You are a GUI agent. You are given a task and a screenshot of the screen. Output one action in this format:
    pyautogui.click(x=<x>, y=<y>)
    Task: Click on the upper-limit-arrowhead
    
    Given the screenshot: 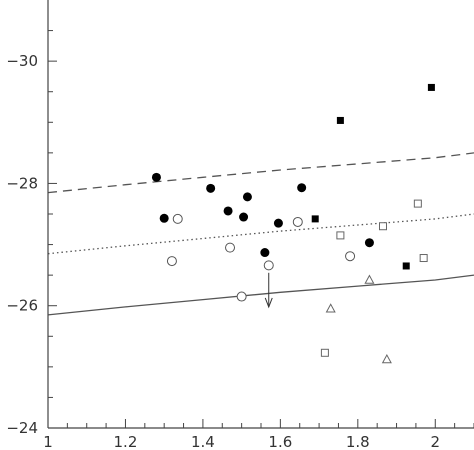 What is the action you would take?
    pyautogui.click(x=268, y=303)
    